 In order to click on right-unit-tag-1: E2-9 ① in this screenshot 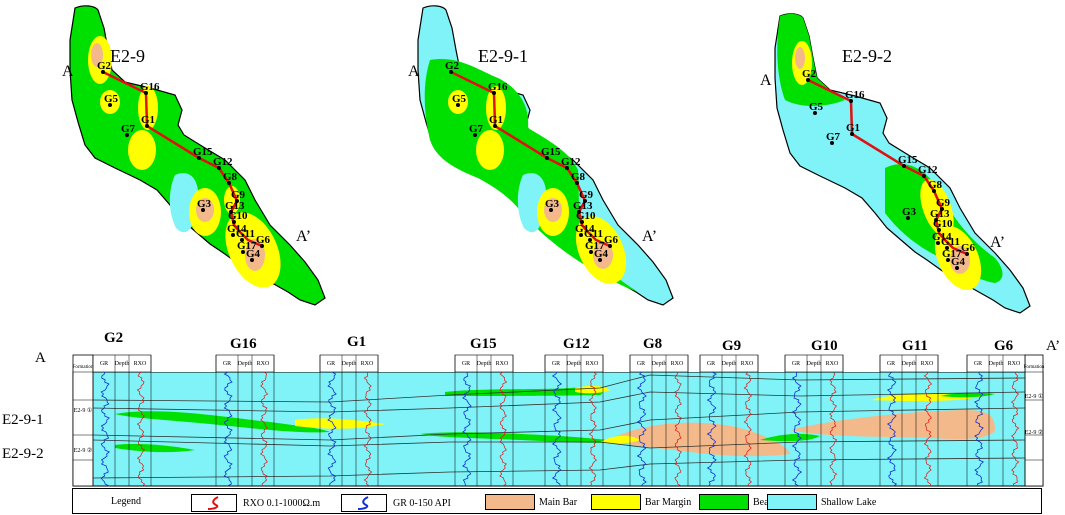, I will do `click(1034, 396)`.